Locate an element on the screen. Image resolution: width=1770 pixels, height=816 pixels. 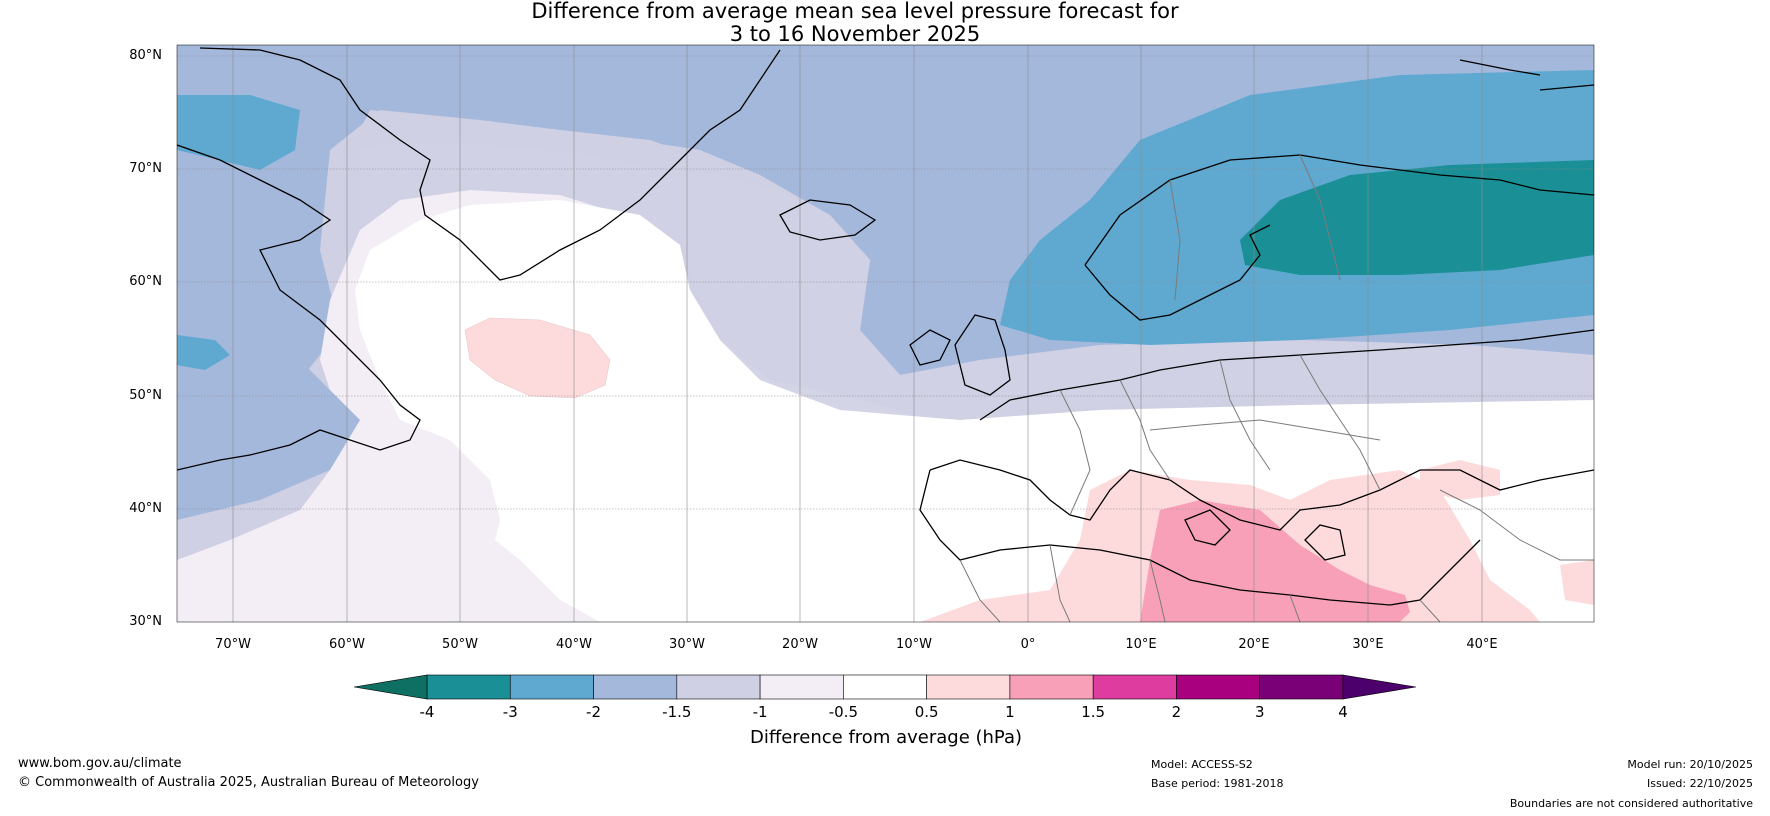
ireland-coast is located at coordinates (930, 347).